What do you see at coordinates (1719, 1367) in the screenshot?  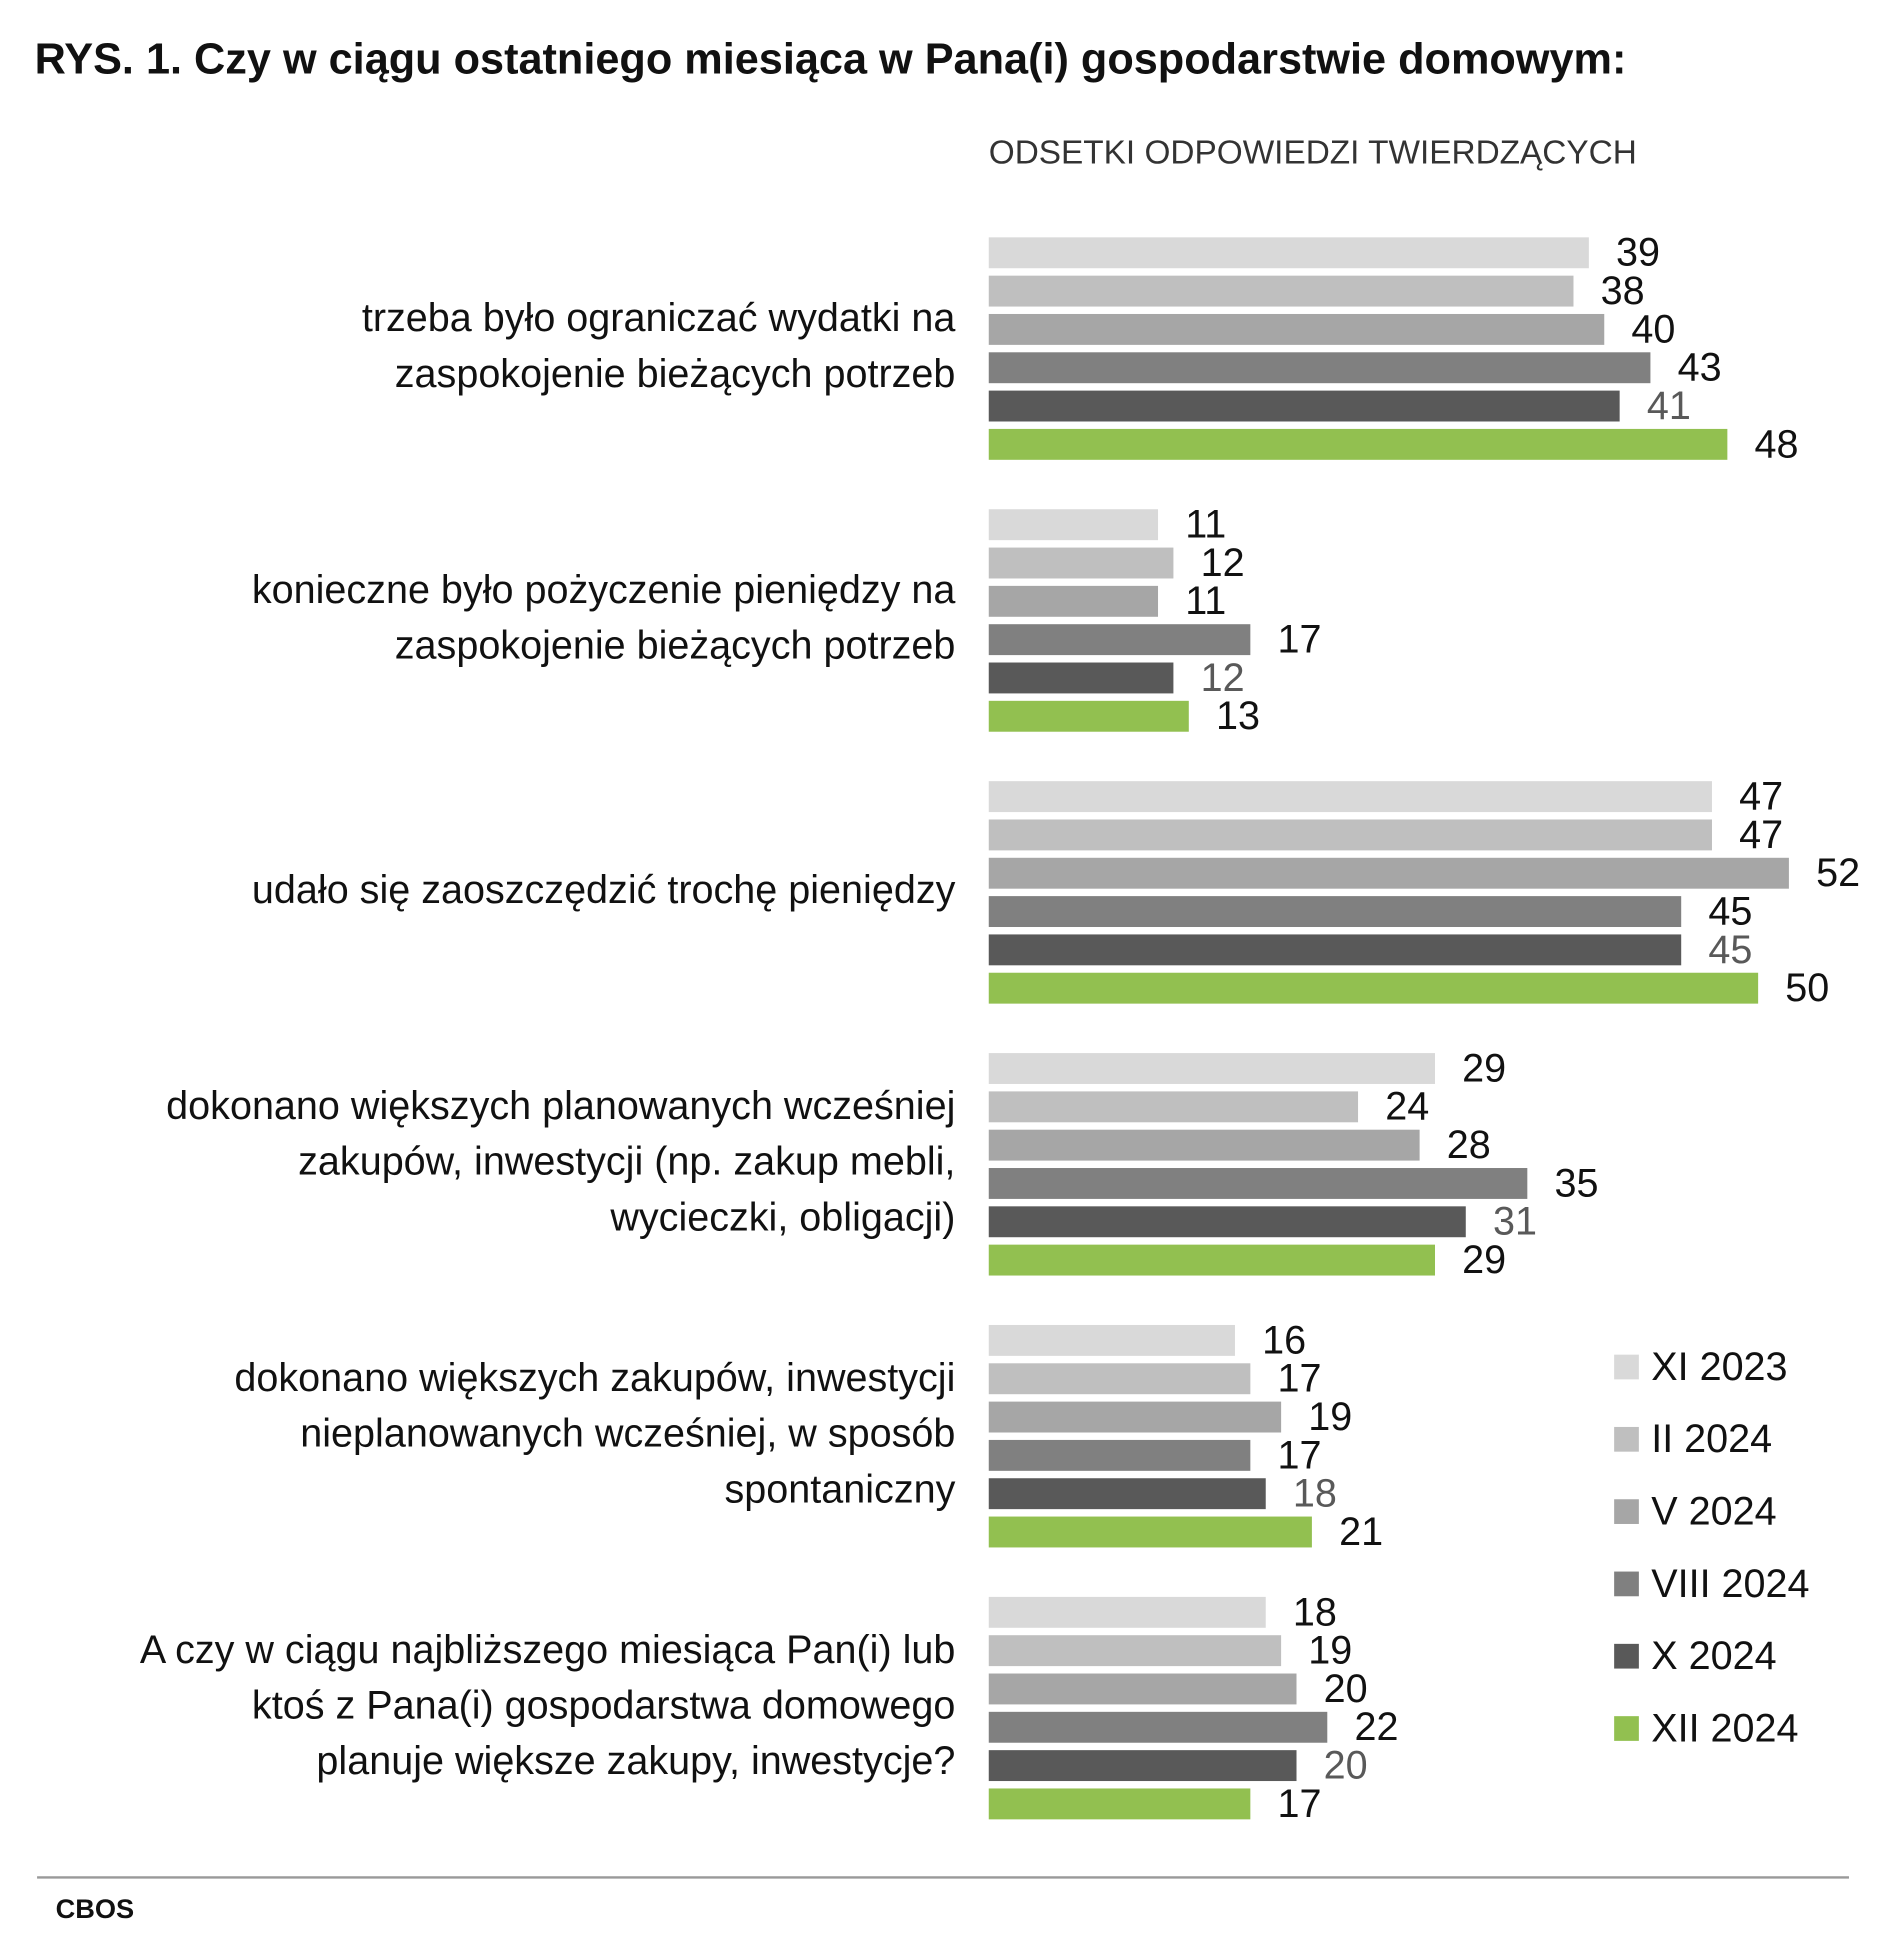 I see `legend-label: XI 2023` at bounding box center [1719, 1367].